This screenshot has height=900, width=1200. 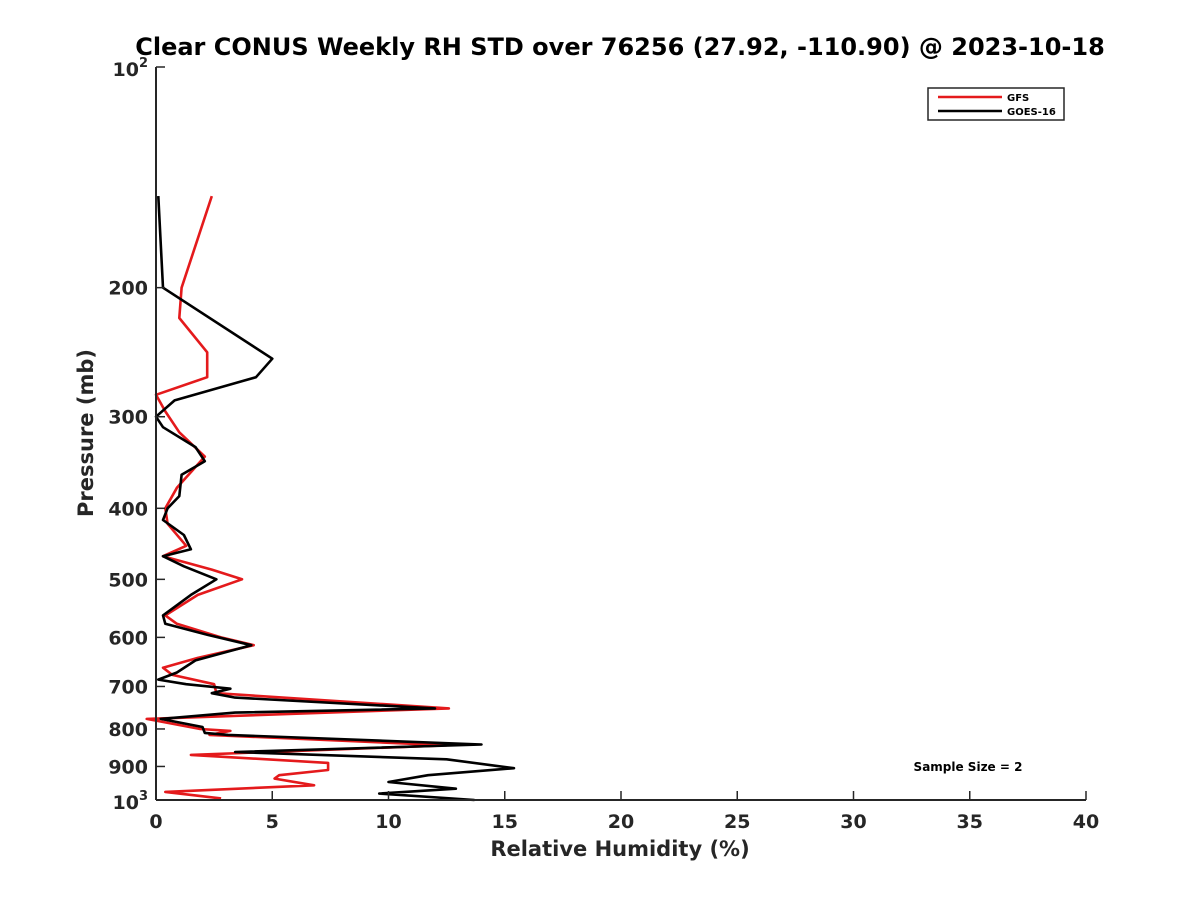 What do you see at coordinates (128, 638) in the screenshot?
I see `y-tick-label: 600` at bounding box center [128, 638].